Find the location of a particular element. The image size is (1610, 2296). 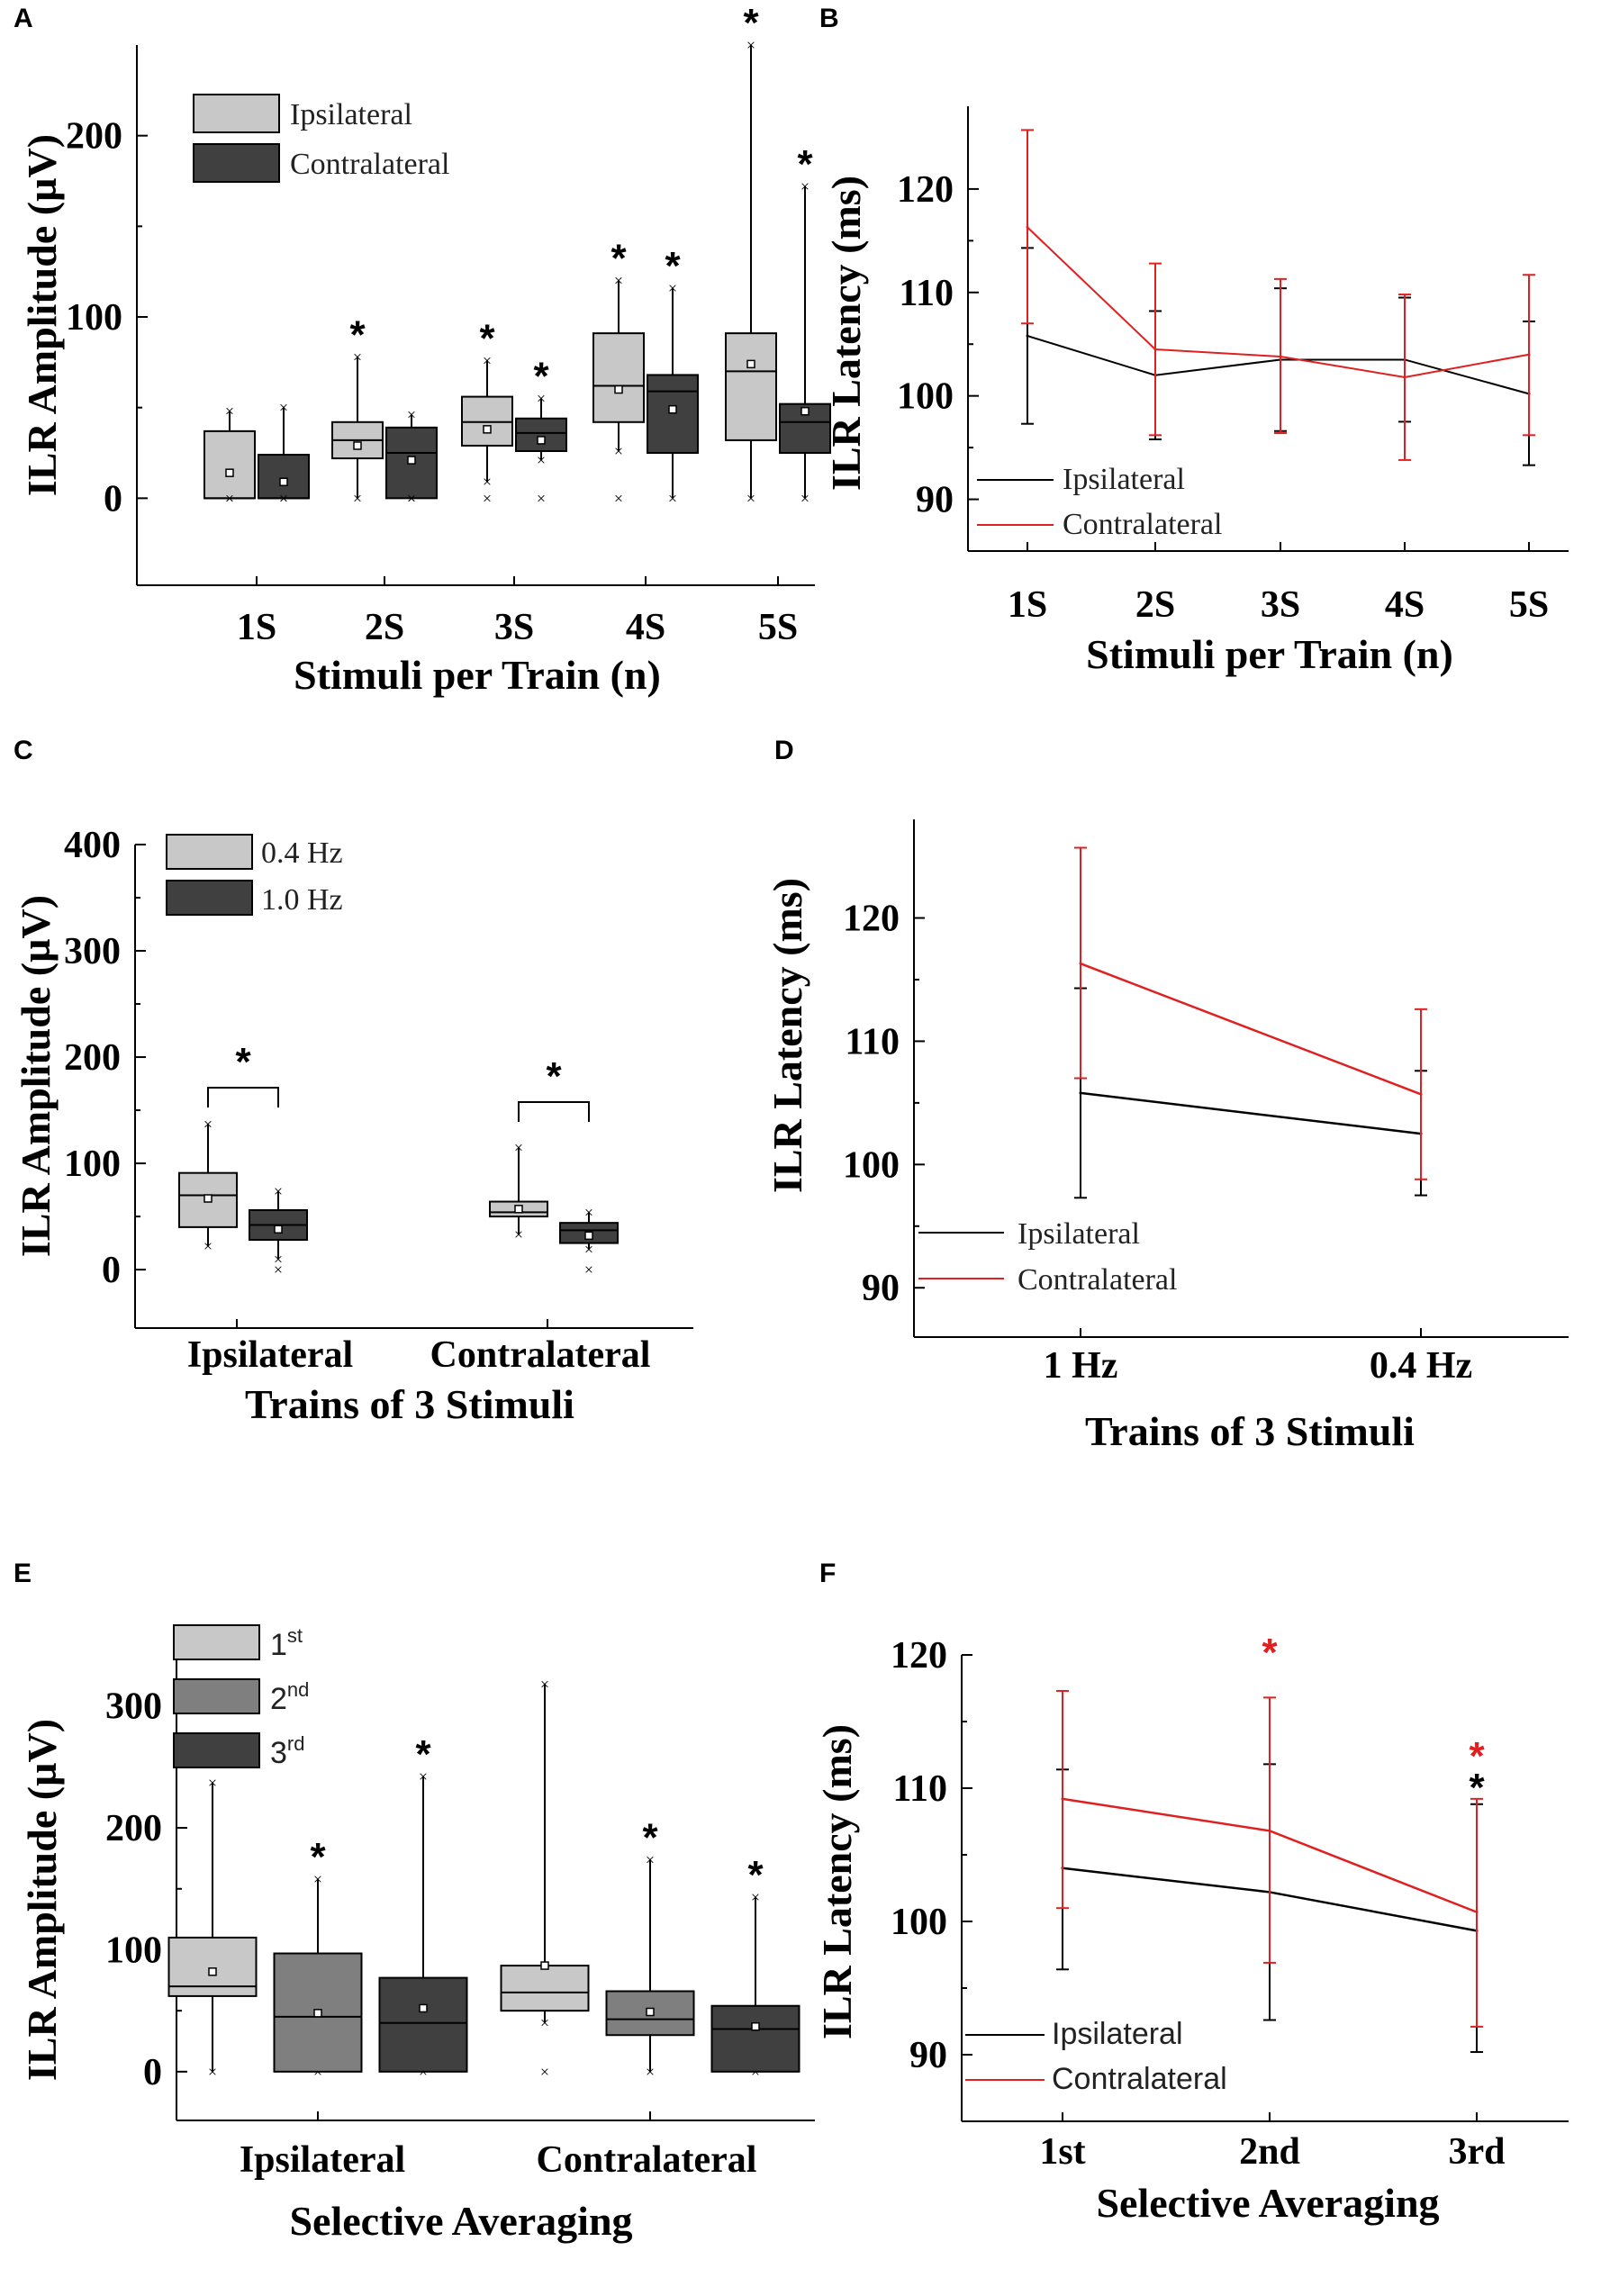

panel-d-ytick-label: 120 is located at coordinates (871, 919).